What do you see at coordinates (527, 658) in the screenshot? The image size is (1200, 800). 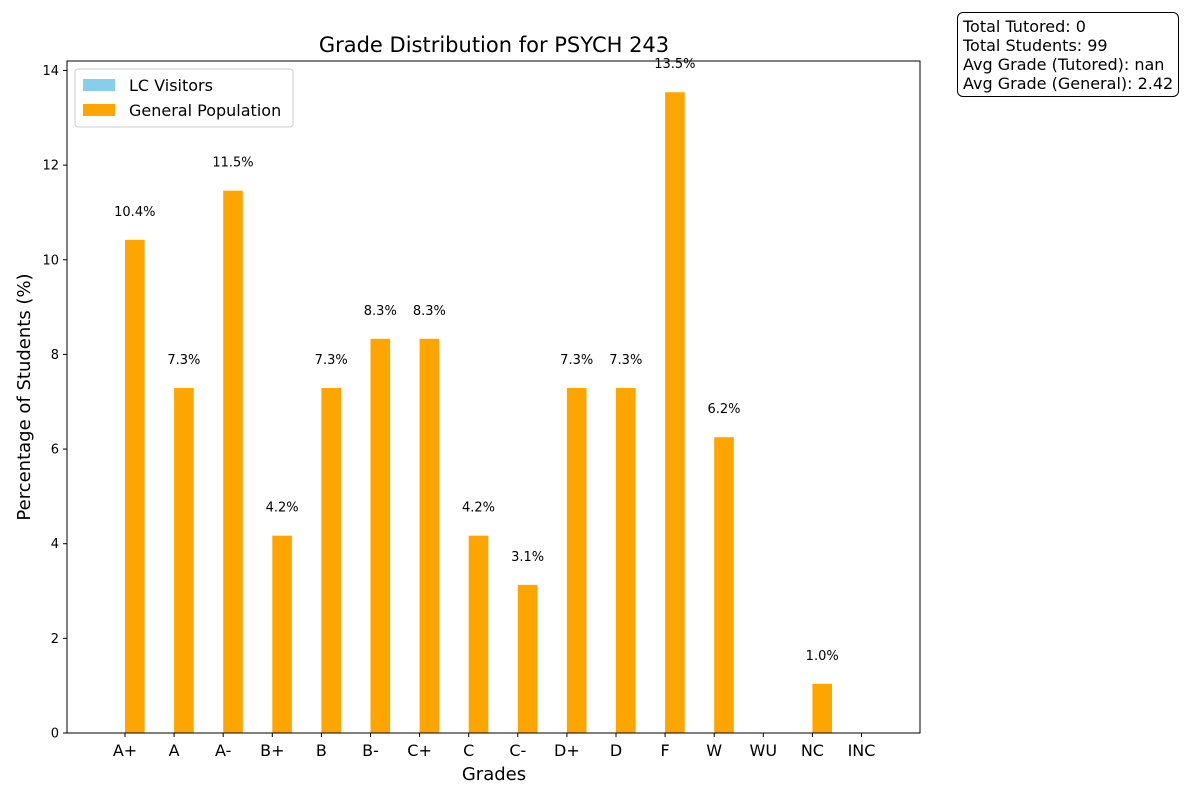 I see `bar-general-population-C-` at bounding box center [527, 658].